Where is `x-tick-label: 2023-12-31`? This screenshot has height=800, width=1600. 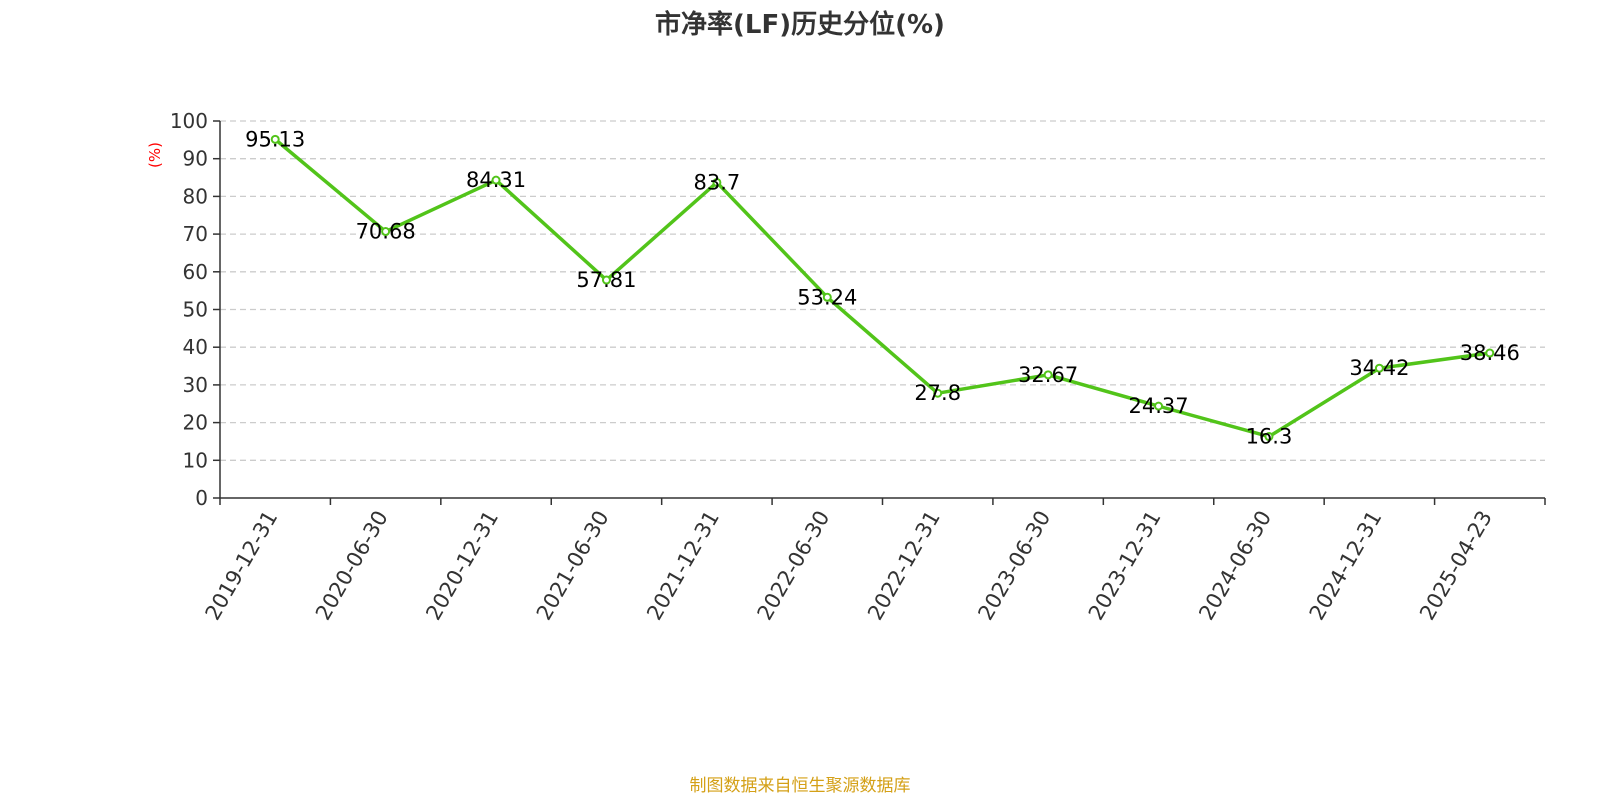
x-tick-label: 2023-12-31 is located at coordinates (1125, 566).